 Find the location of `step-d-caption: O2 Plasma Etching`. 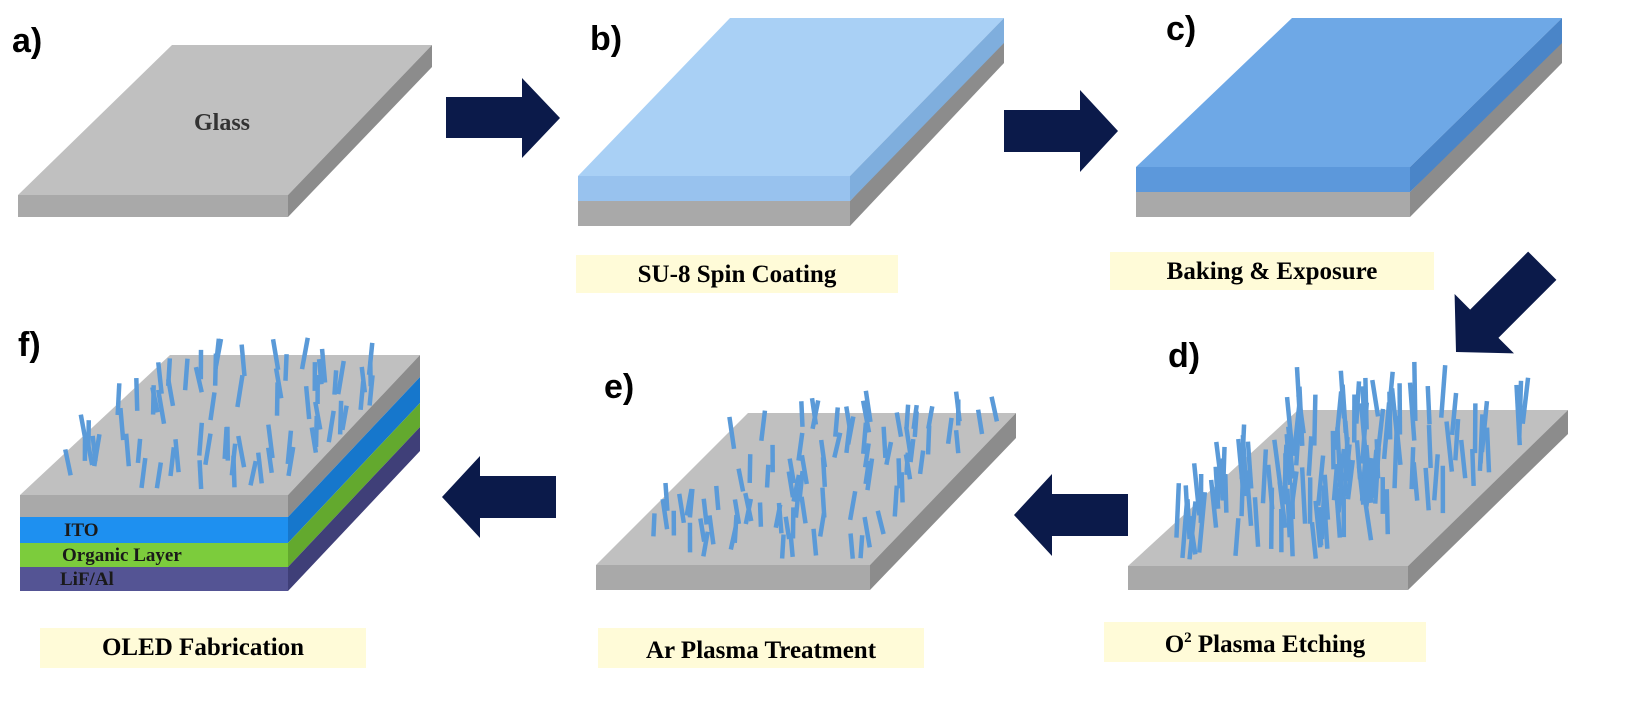

step-d-caption: O2 Plasma Etching is located at coordinates (1265, 644).